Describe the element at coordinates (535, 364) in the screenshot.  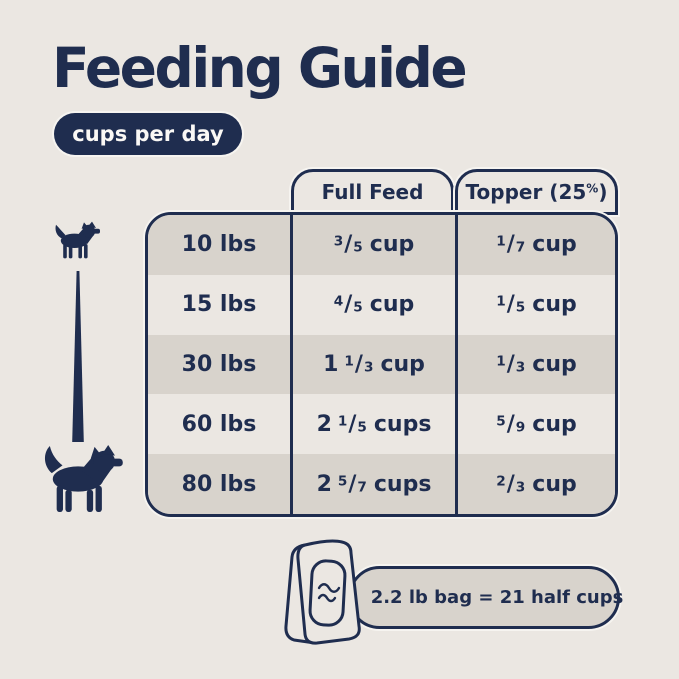
I see `topper-cell: 1/3 cup` at that location.